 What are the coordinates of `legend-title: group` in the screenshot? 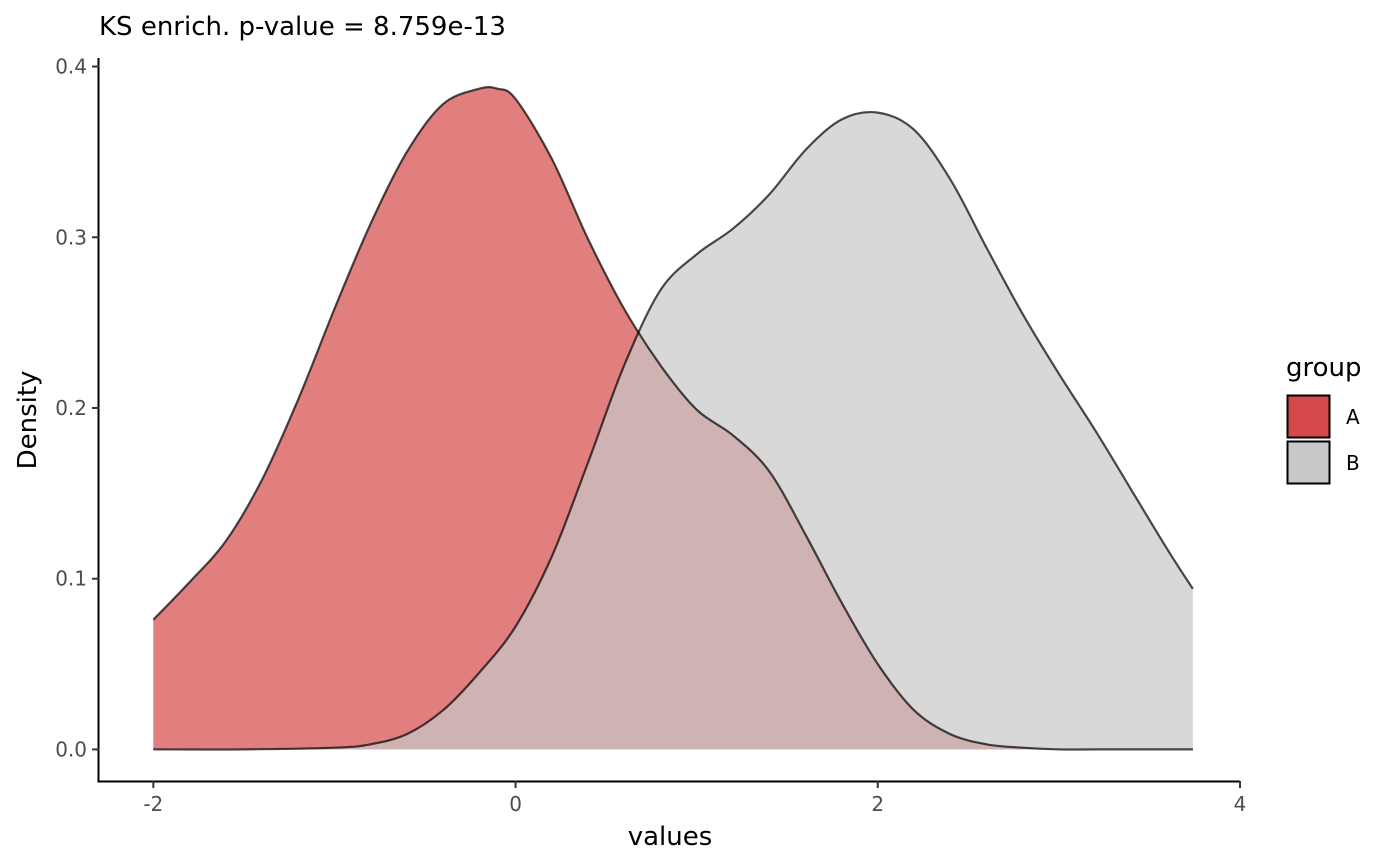 It's located at (1324, 368).